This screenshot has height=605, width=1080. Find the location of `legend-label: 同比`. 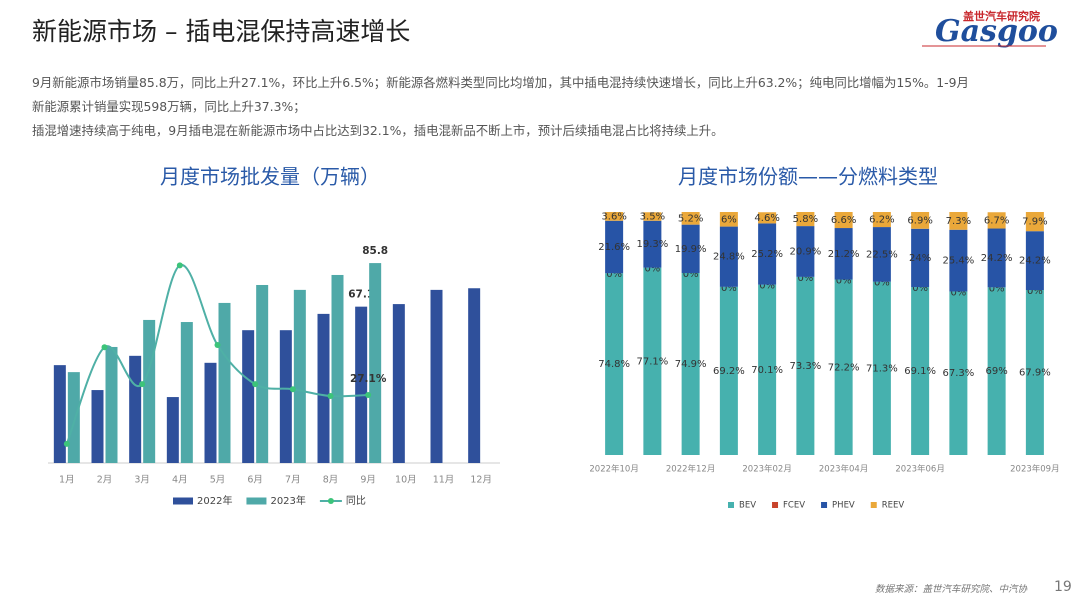

legend-label: 同比 is located at coordinates (356, 501).